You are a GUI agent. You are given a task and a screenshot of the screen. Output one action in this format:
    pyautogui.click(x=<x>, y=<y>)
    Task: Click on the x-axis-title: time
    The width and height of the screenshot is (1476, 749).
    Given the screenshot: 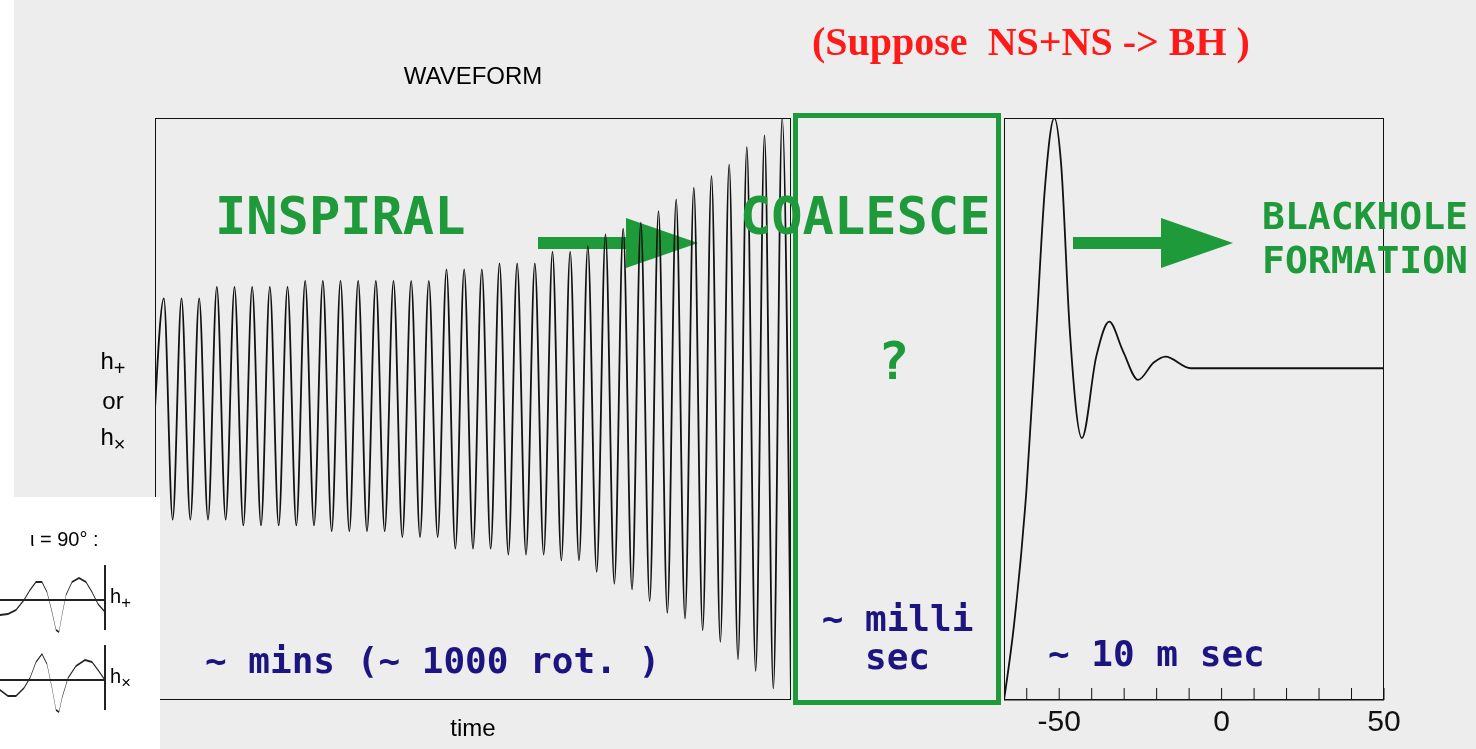 What is the action you would take?
    pyautogui.click(x=473, y=728)
    